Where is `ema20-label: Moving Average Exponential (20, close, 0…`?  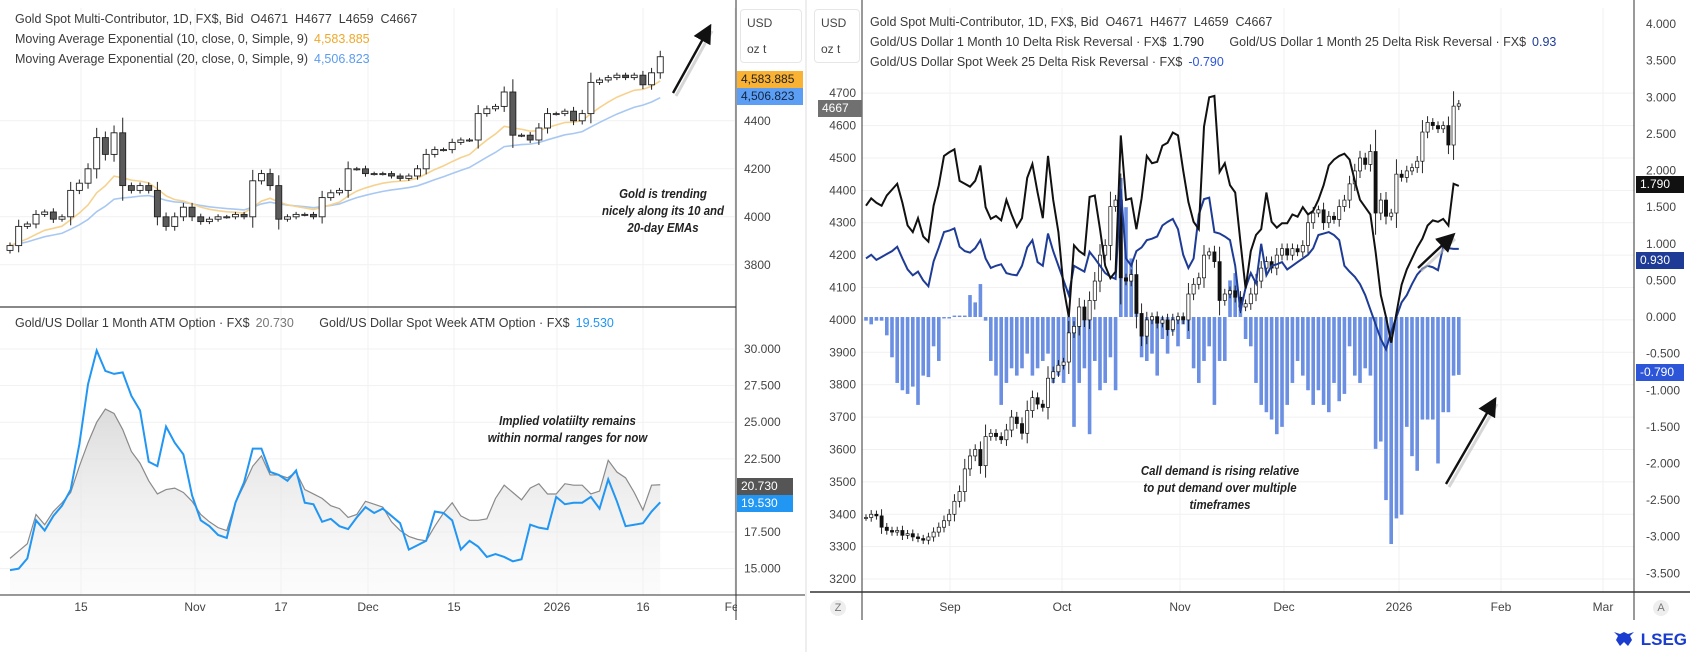 ema20-label: Moving Average Exponential (20, close, 0… is located at coordinates (161, 59).